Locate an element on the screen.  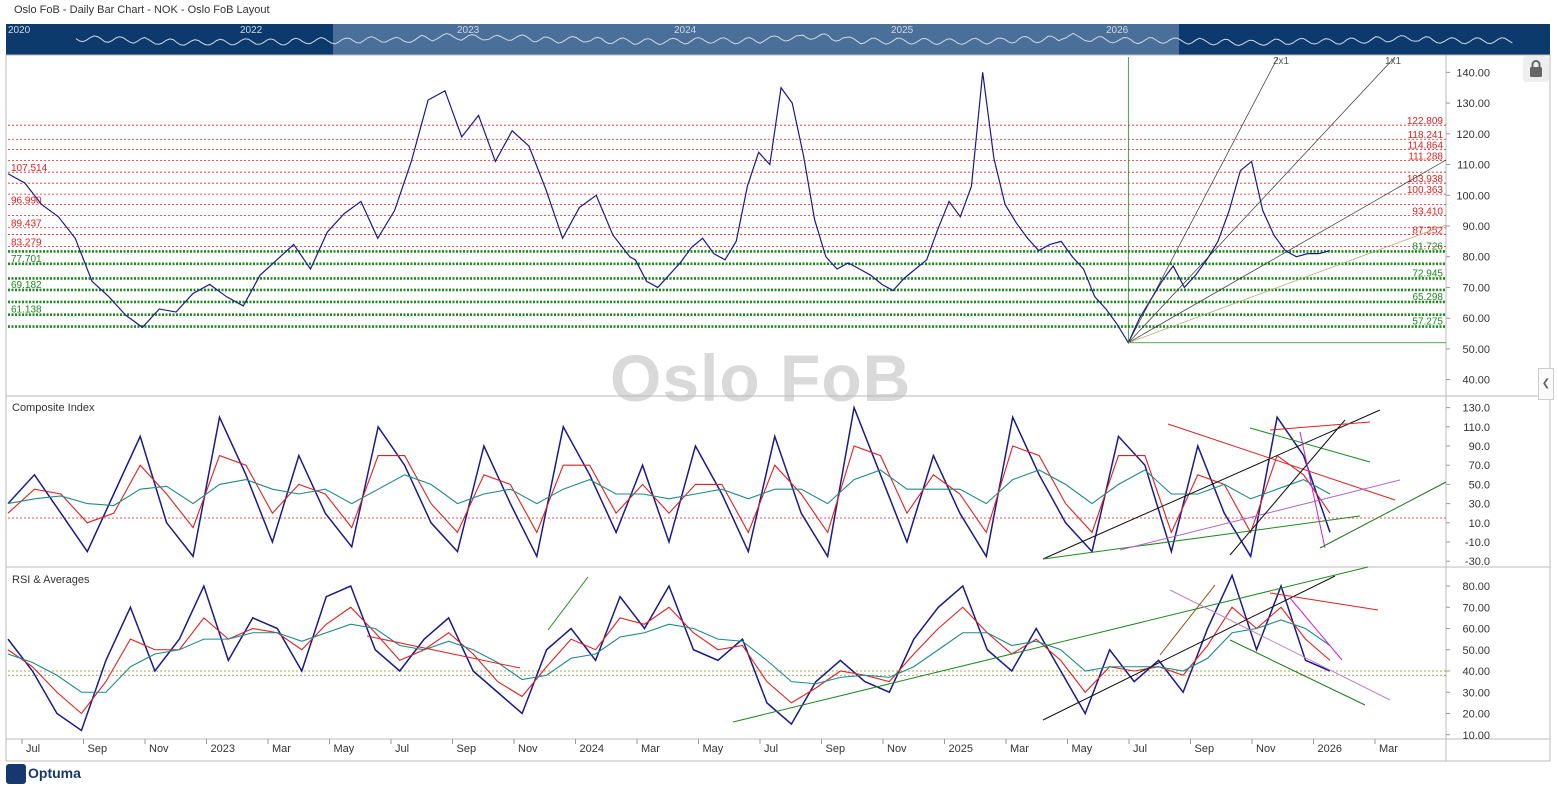
navigator-year: 2025 is located at coordinates (902, 30).